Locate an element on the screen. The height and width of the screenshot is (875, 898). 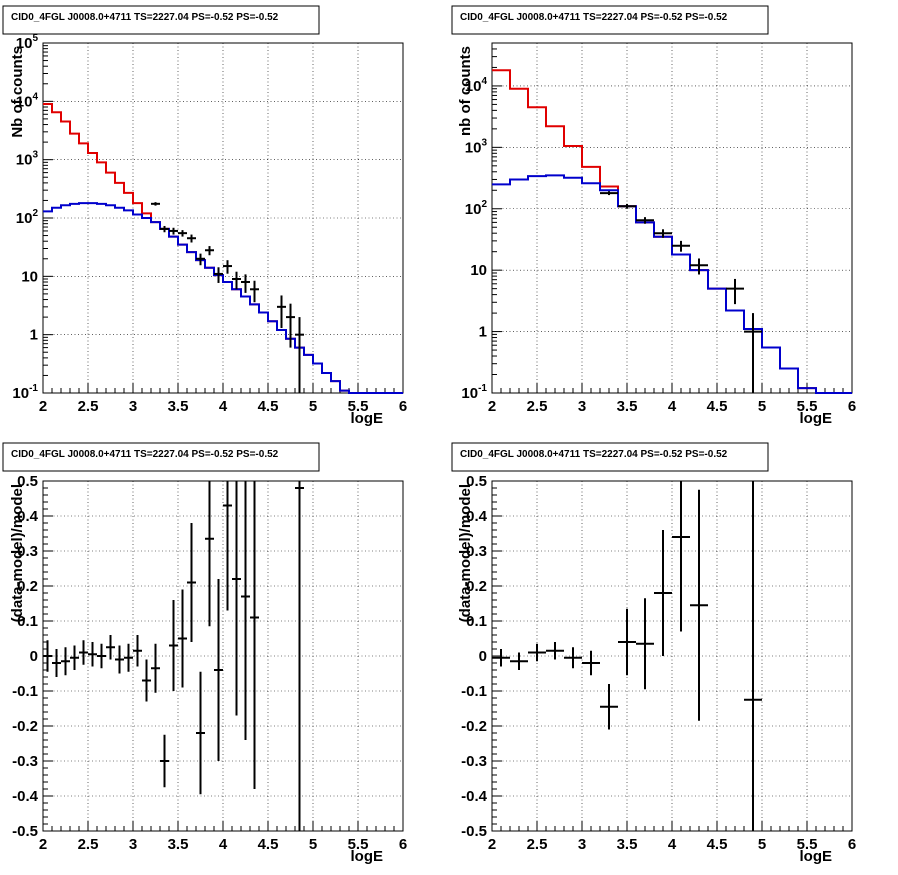
x-tick-label: 2.5 is located at coordinates (537, 844).